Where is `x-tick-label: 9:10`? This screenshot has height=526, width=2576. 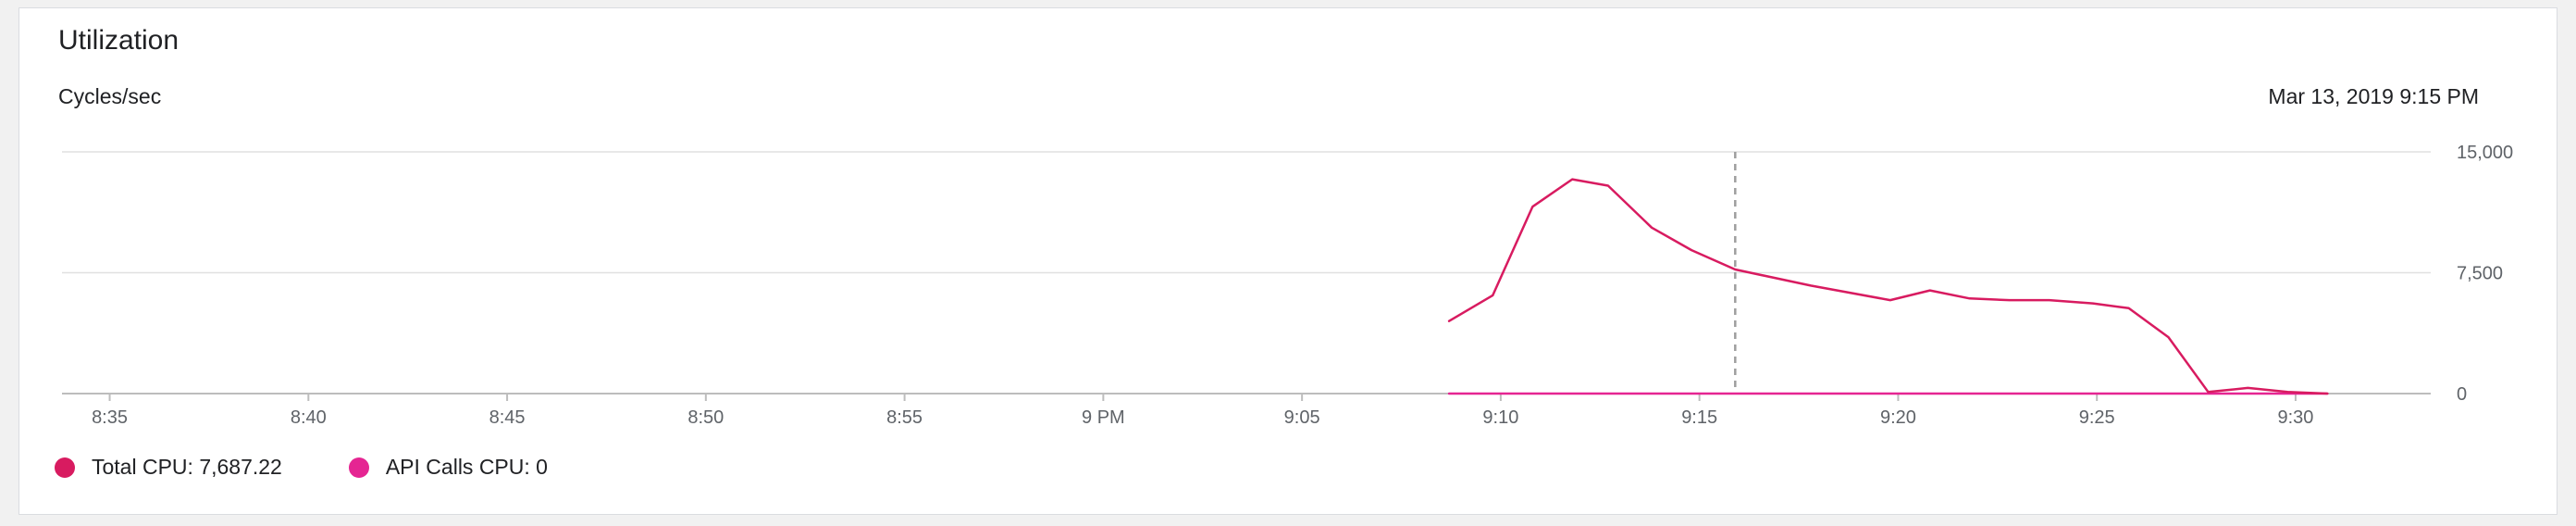
x-tick-label: 9:10 is located at coordinates (1500, 417).